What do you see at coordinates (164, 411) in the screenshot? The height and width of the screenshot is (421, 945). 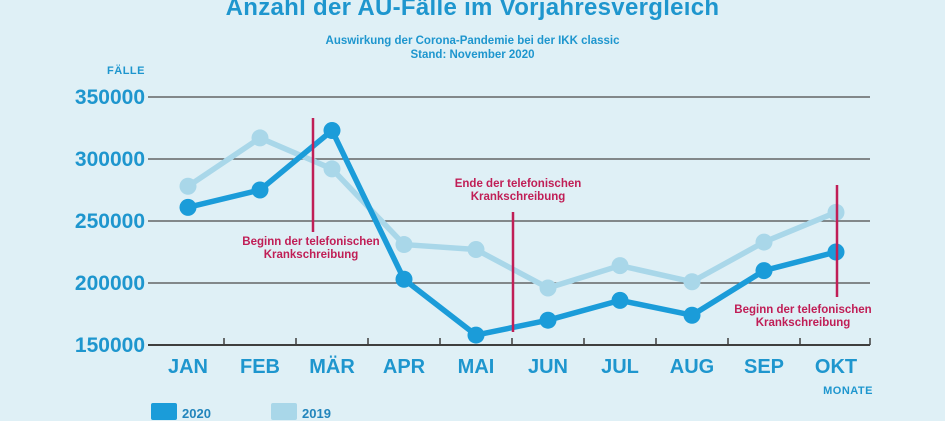 I see `legend-swatch-2020` at bounding box center [164, 411].